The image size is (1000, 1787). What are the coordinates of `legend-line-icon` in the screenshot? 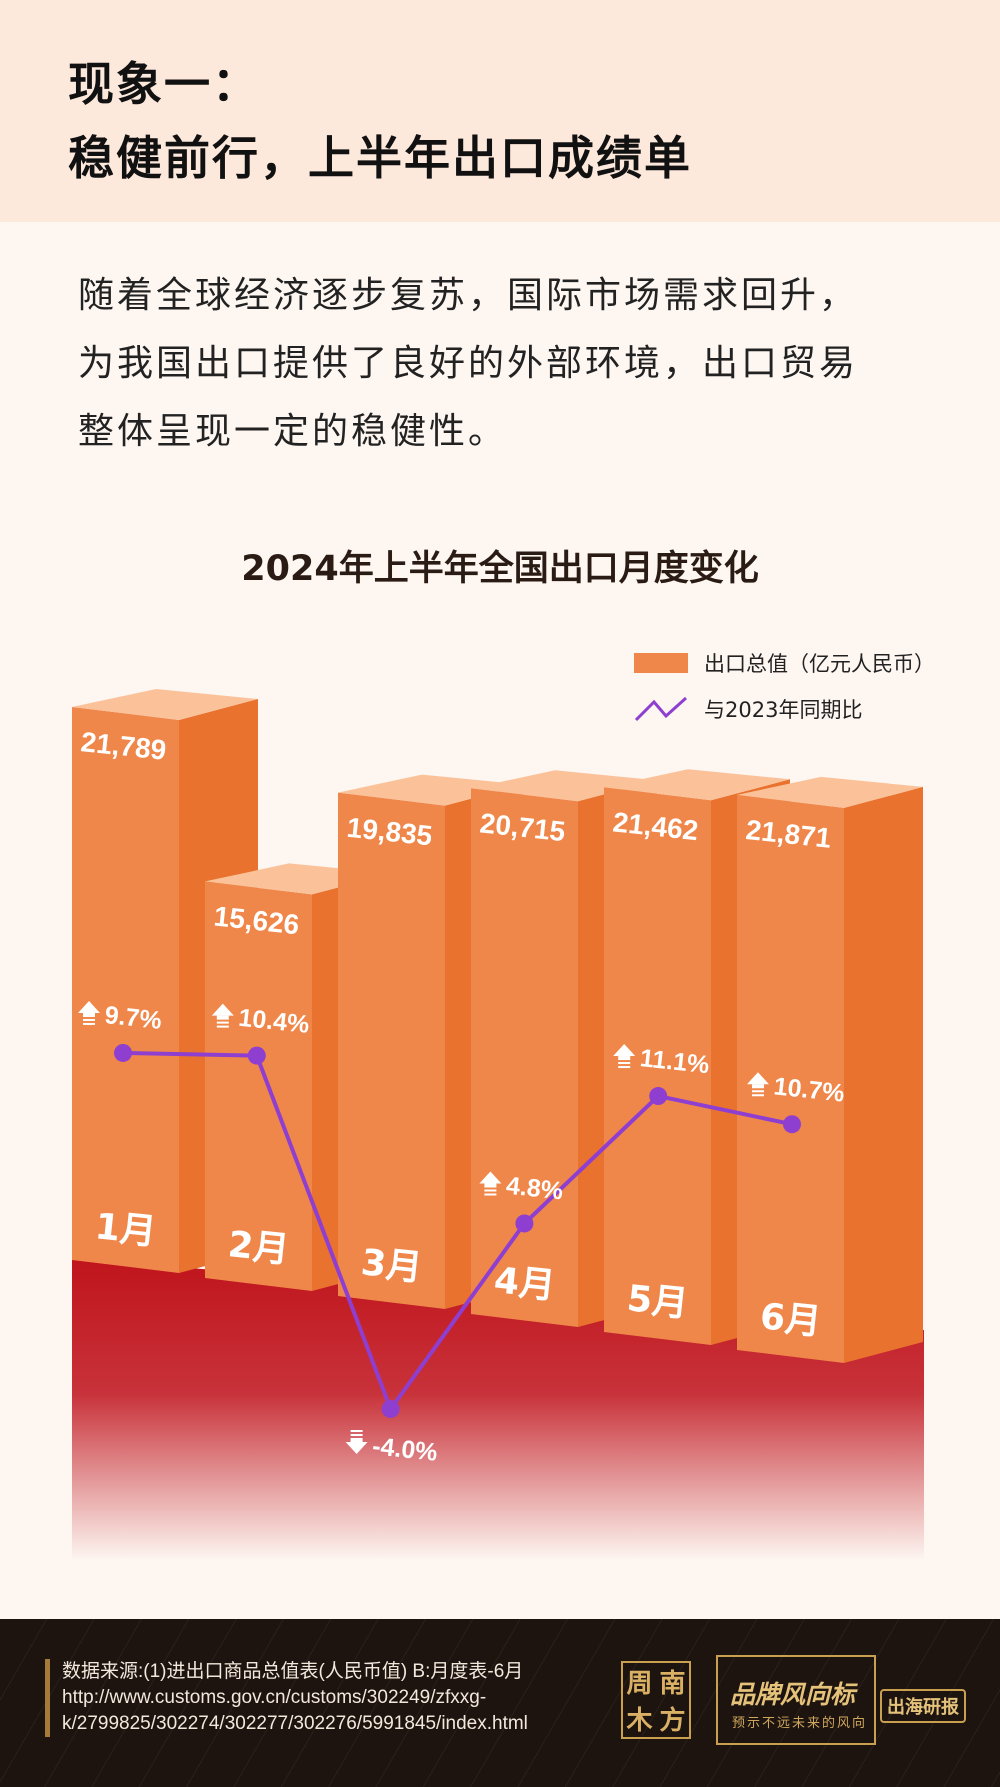 It's located at (661, 709).